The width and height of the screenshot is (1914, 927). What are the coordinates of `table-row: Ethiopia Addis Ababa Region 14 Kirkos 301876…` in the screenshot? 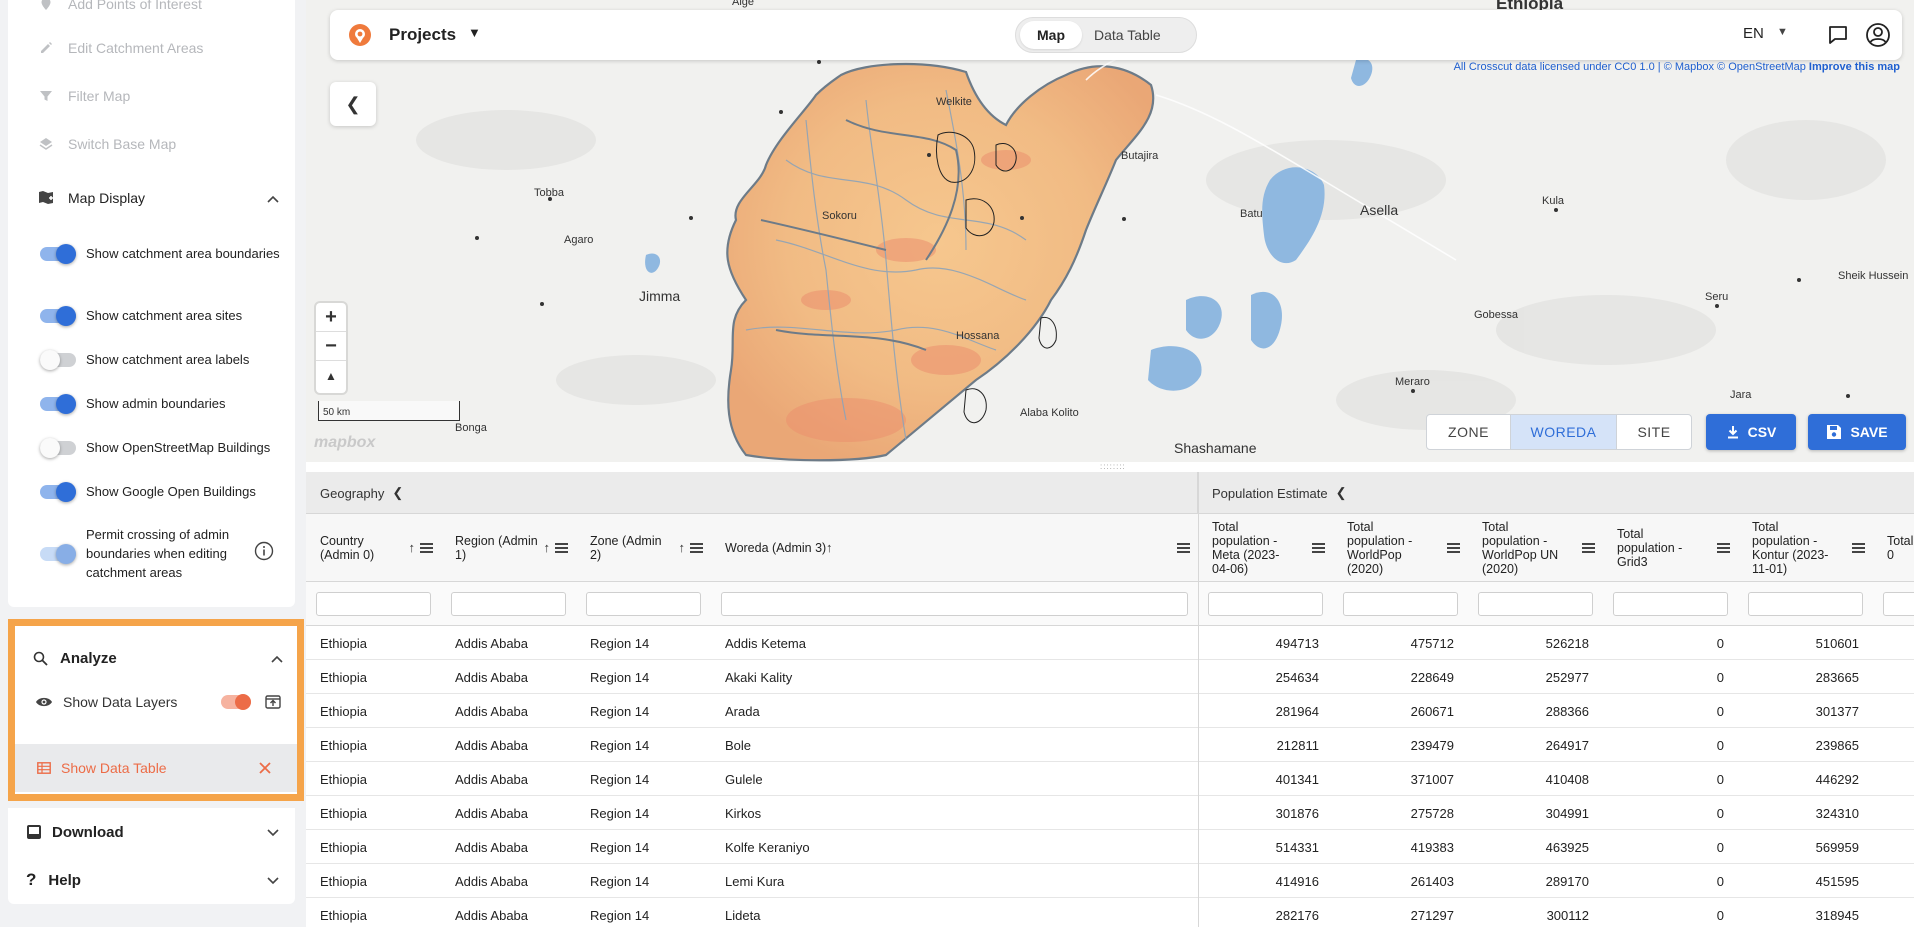 It's located at (1110, 813).